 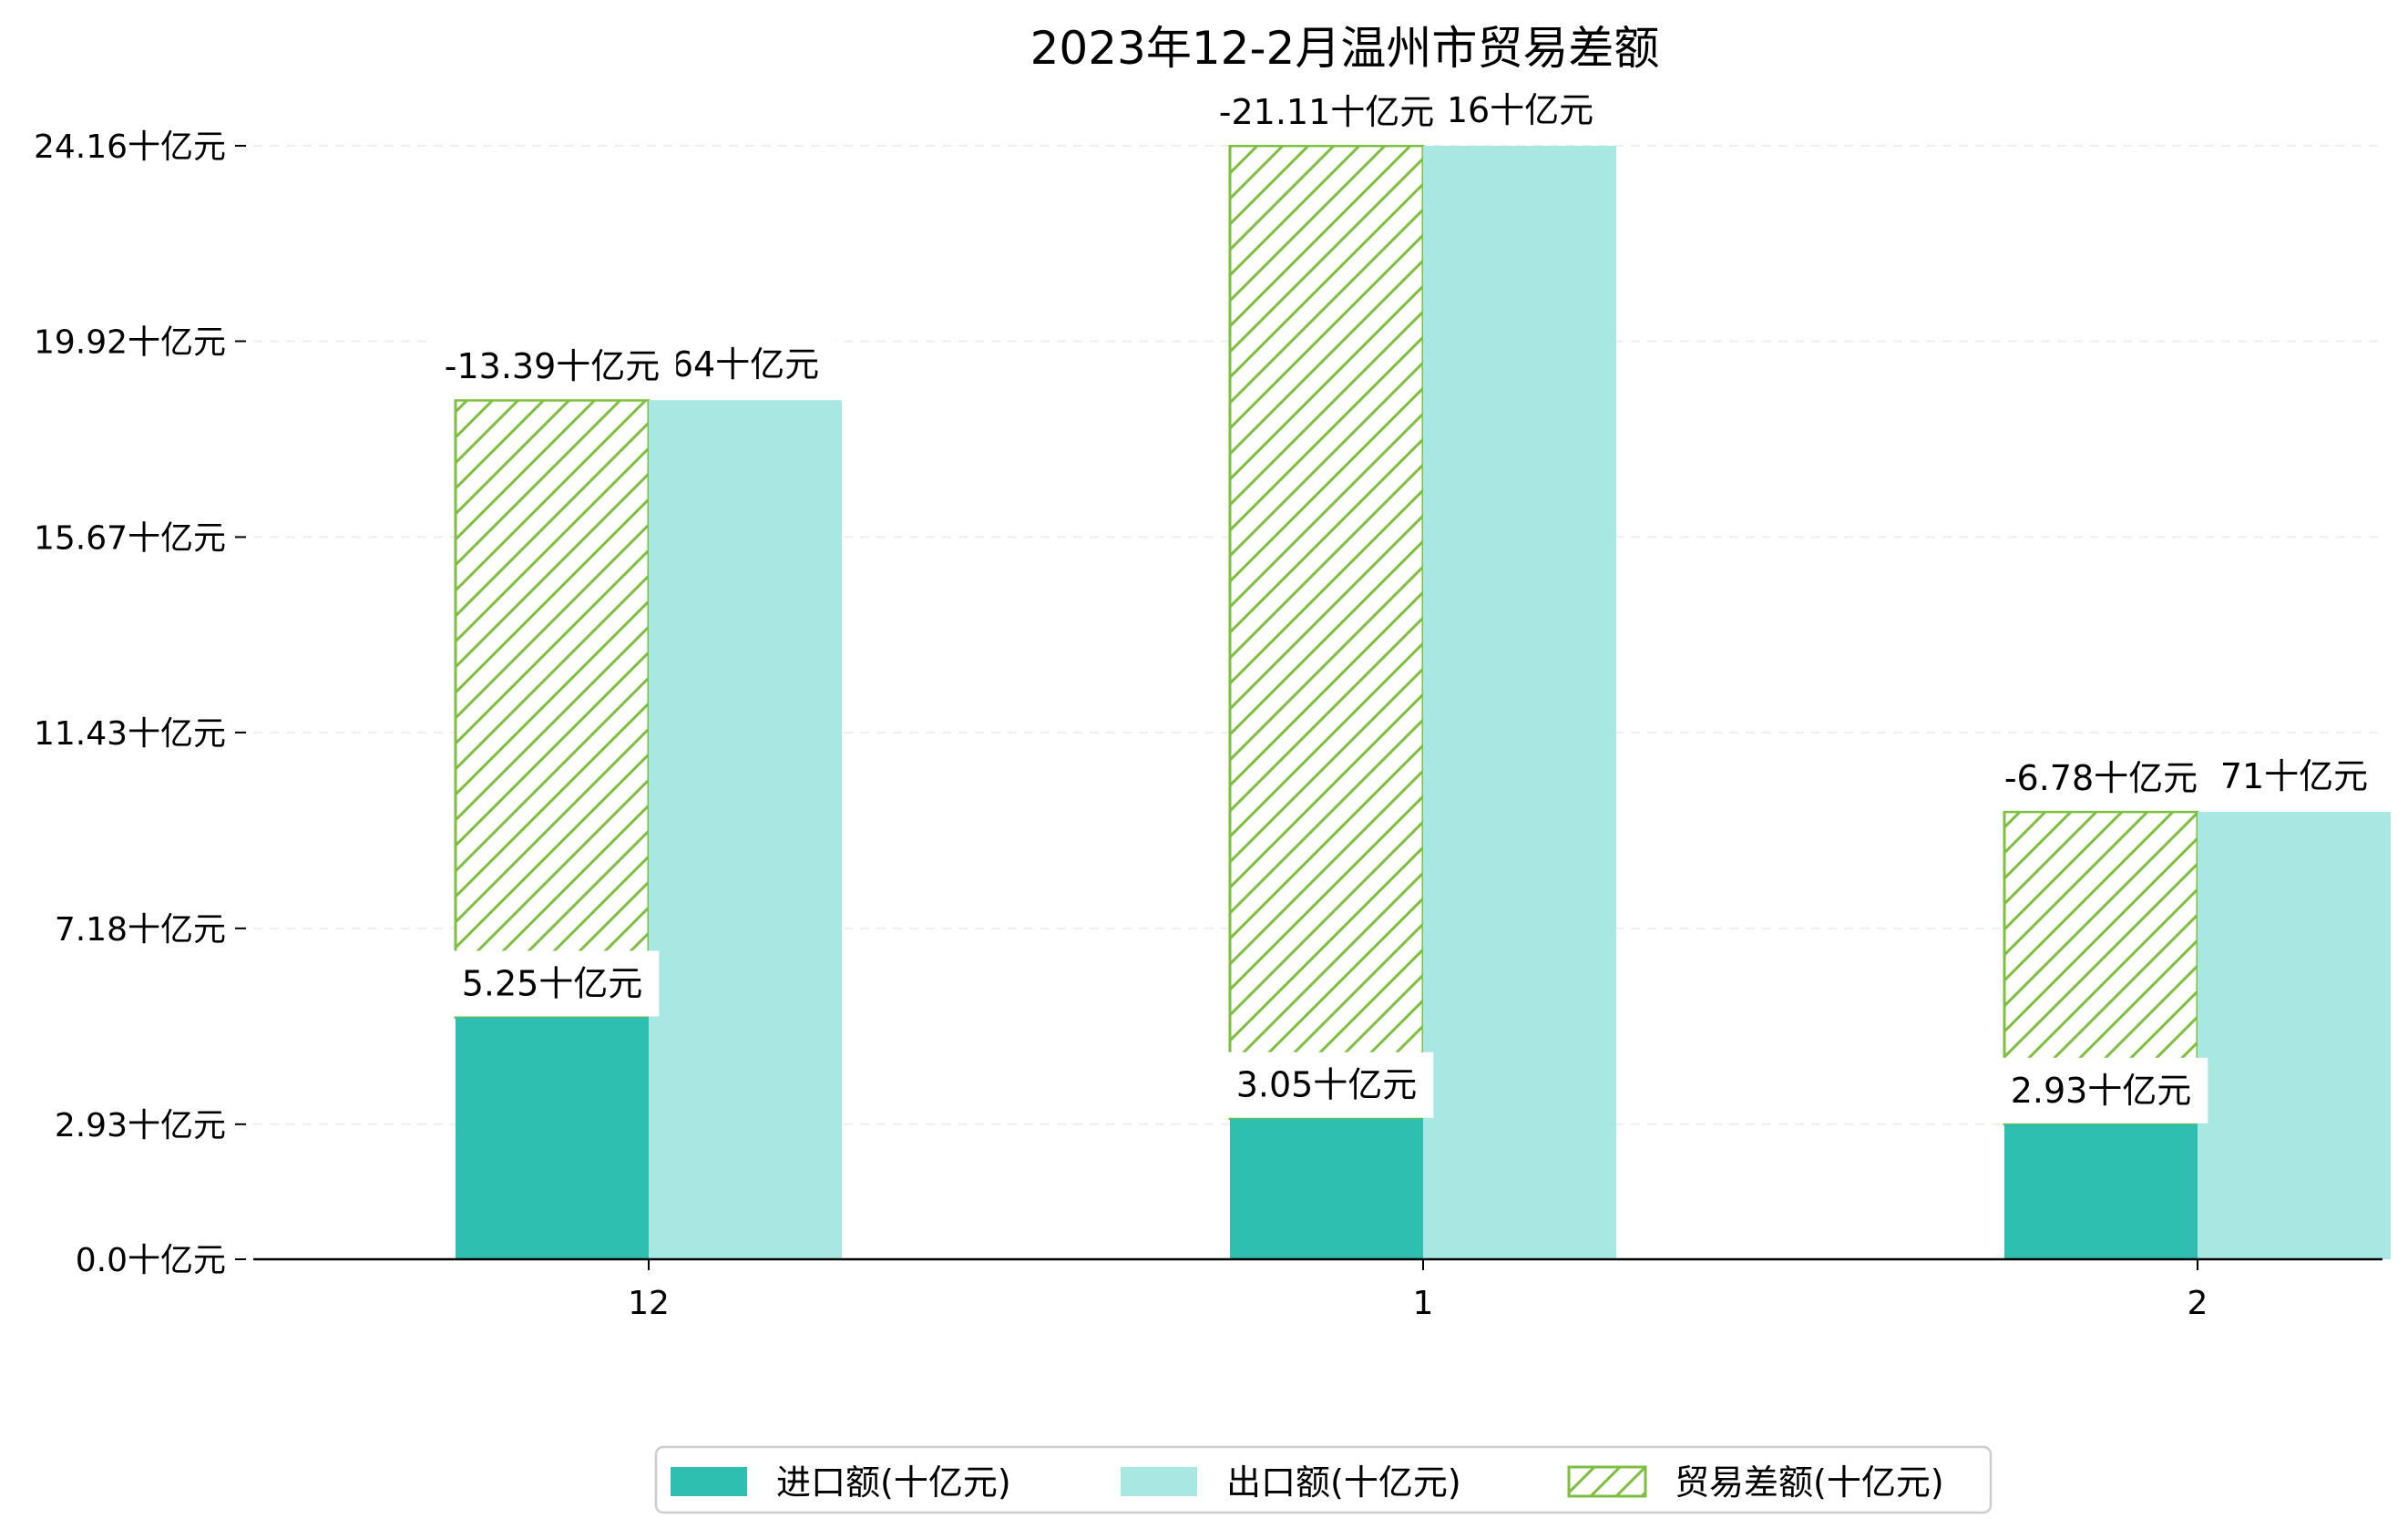 I want to click on label-export-1: 16十亿元, so click(x=1520, y=110).